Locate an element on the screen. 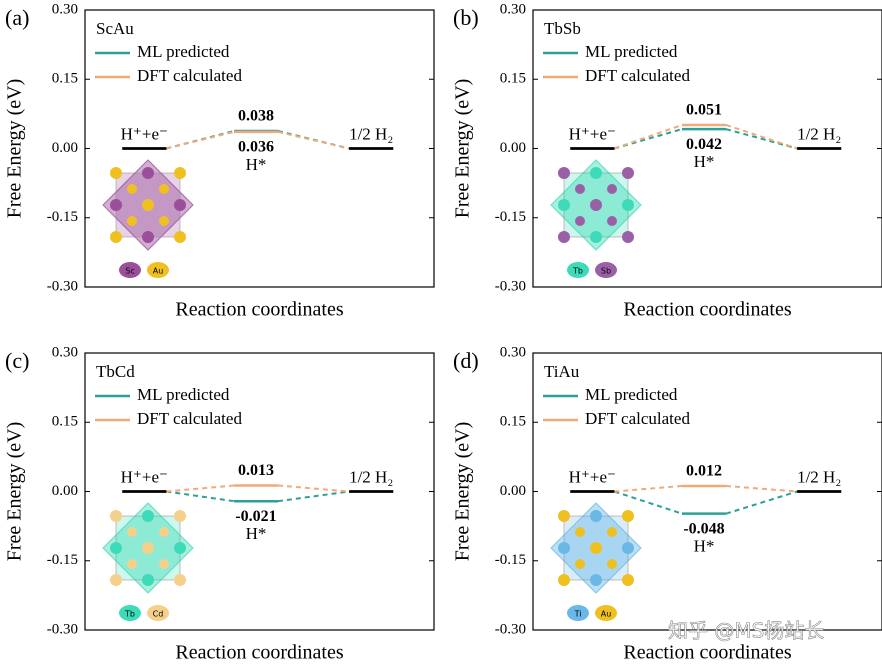 The image size is (882, 668). y-axis-label: Free Energy (eV) is located at coordinates (463, 149).